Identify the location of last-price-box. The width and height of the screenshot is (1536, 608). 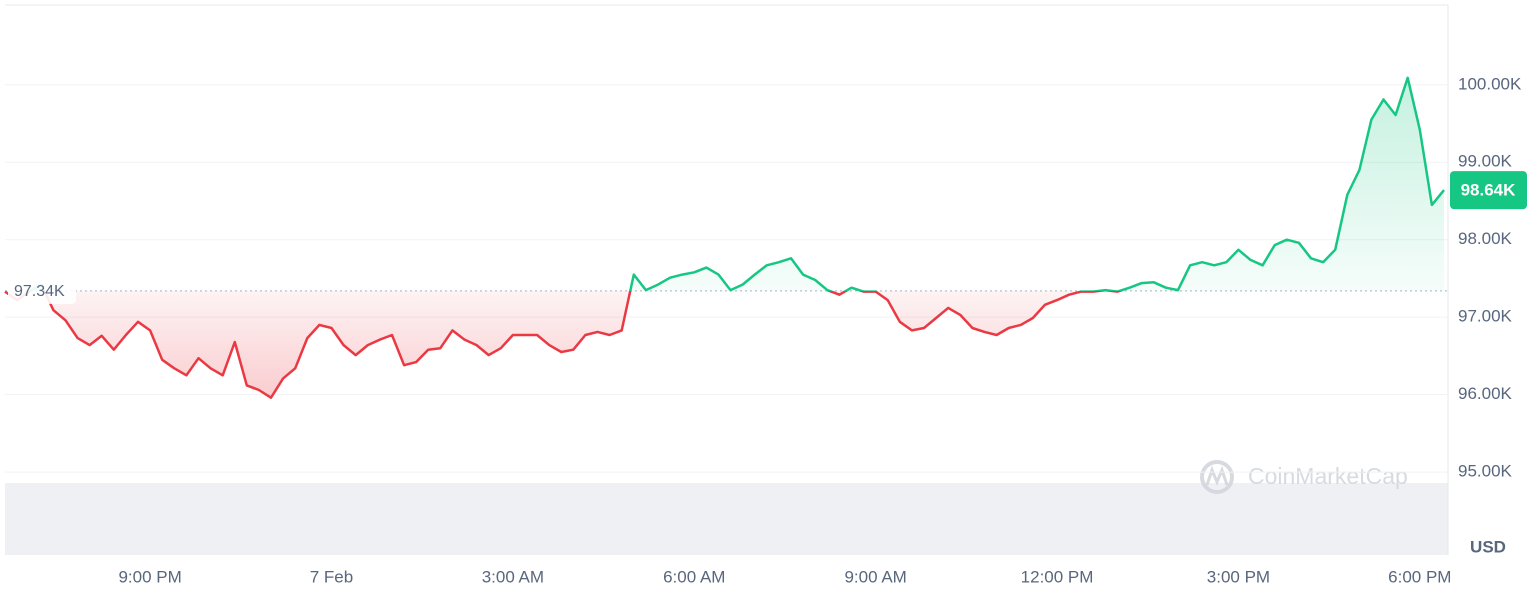
(1488, 190).